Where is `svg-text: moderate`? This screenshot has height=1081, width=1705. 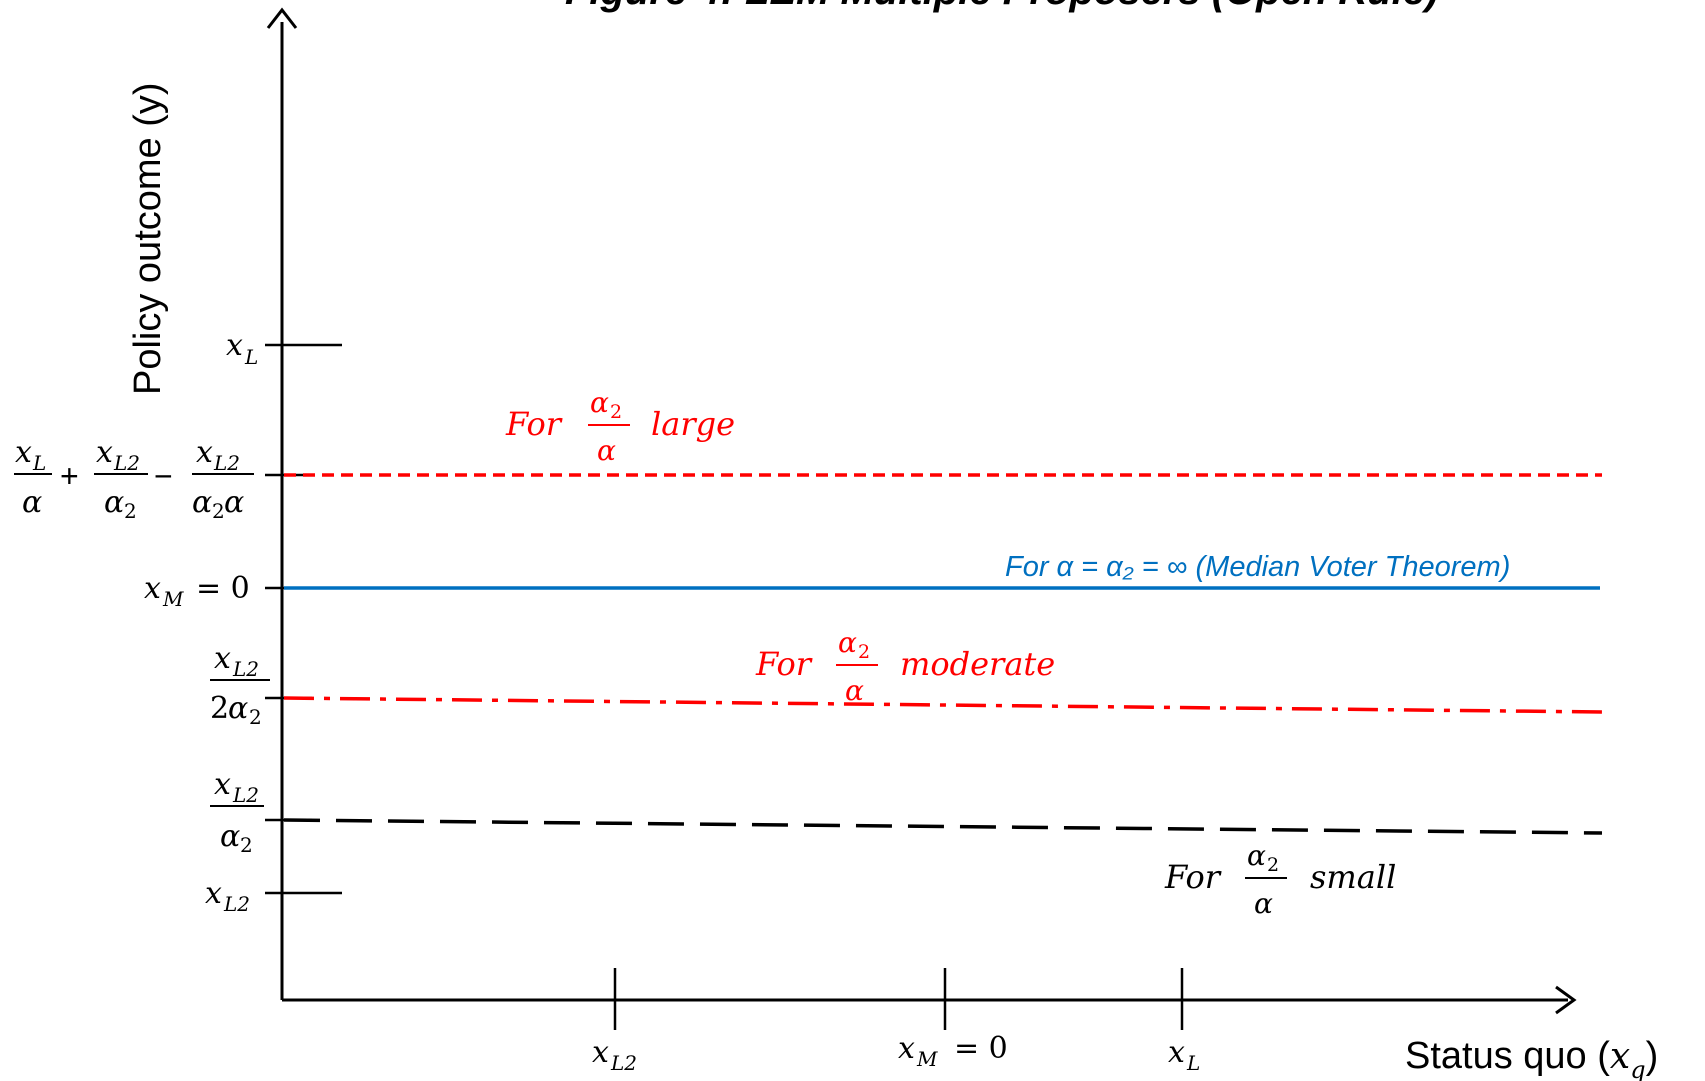 svg-text: moderate is located at coordinates (977, 664).